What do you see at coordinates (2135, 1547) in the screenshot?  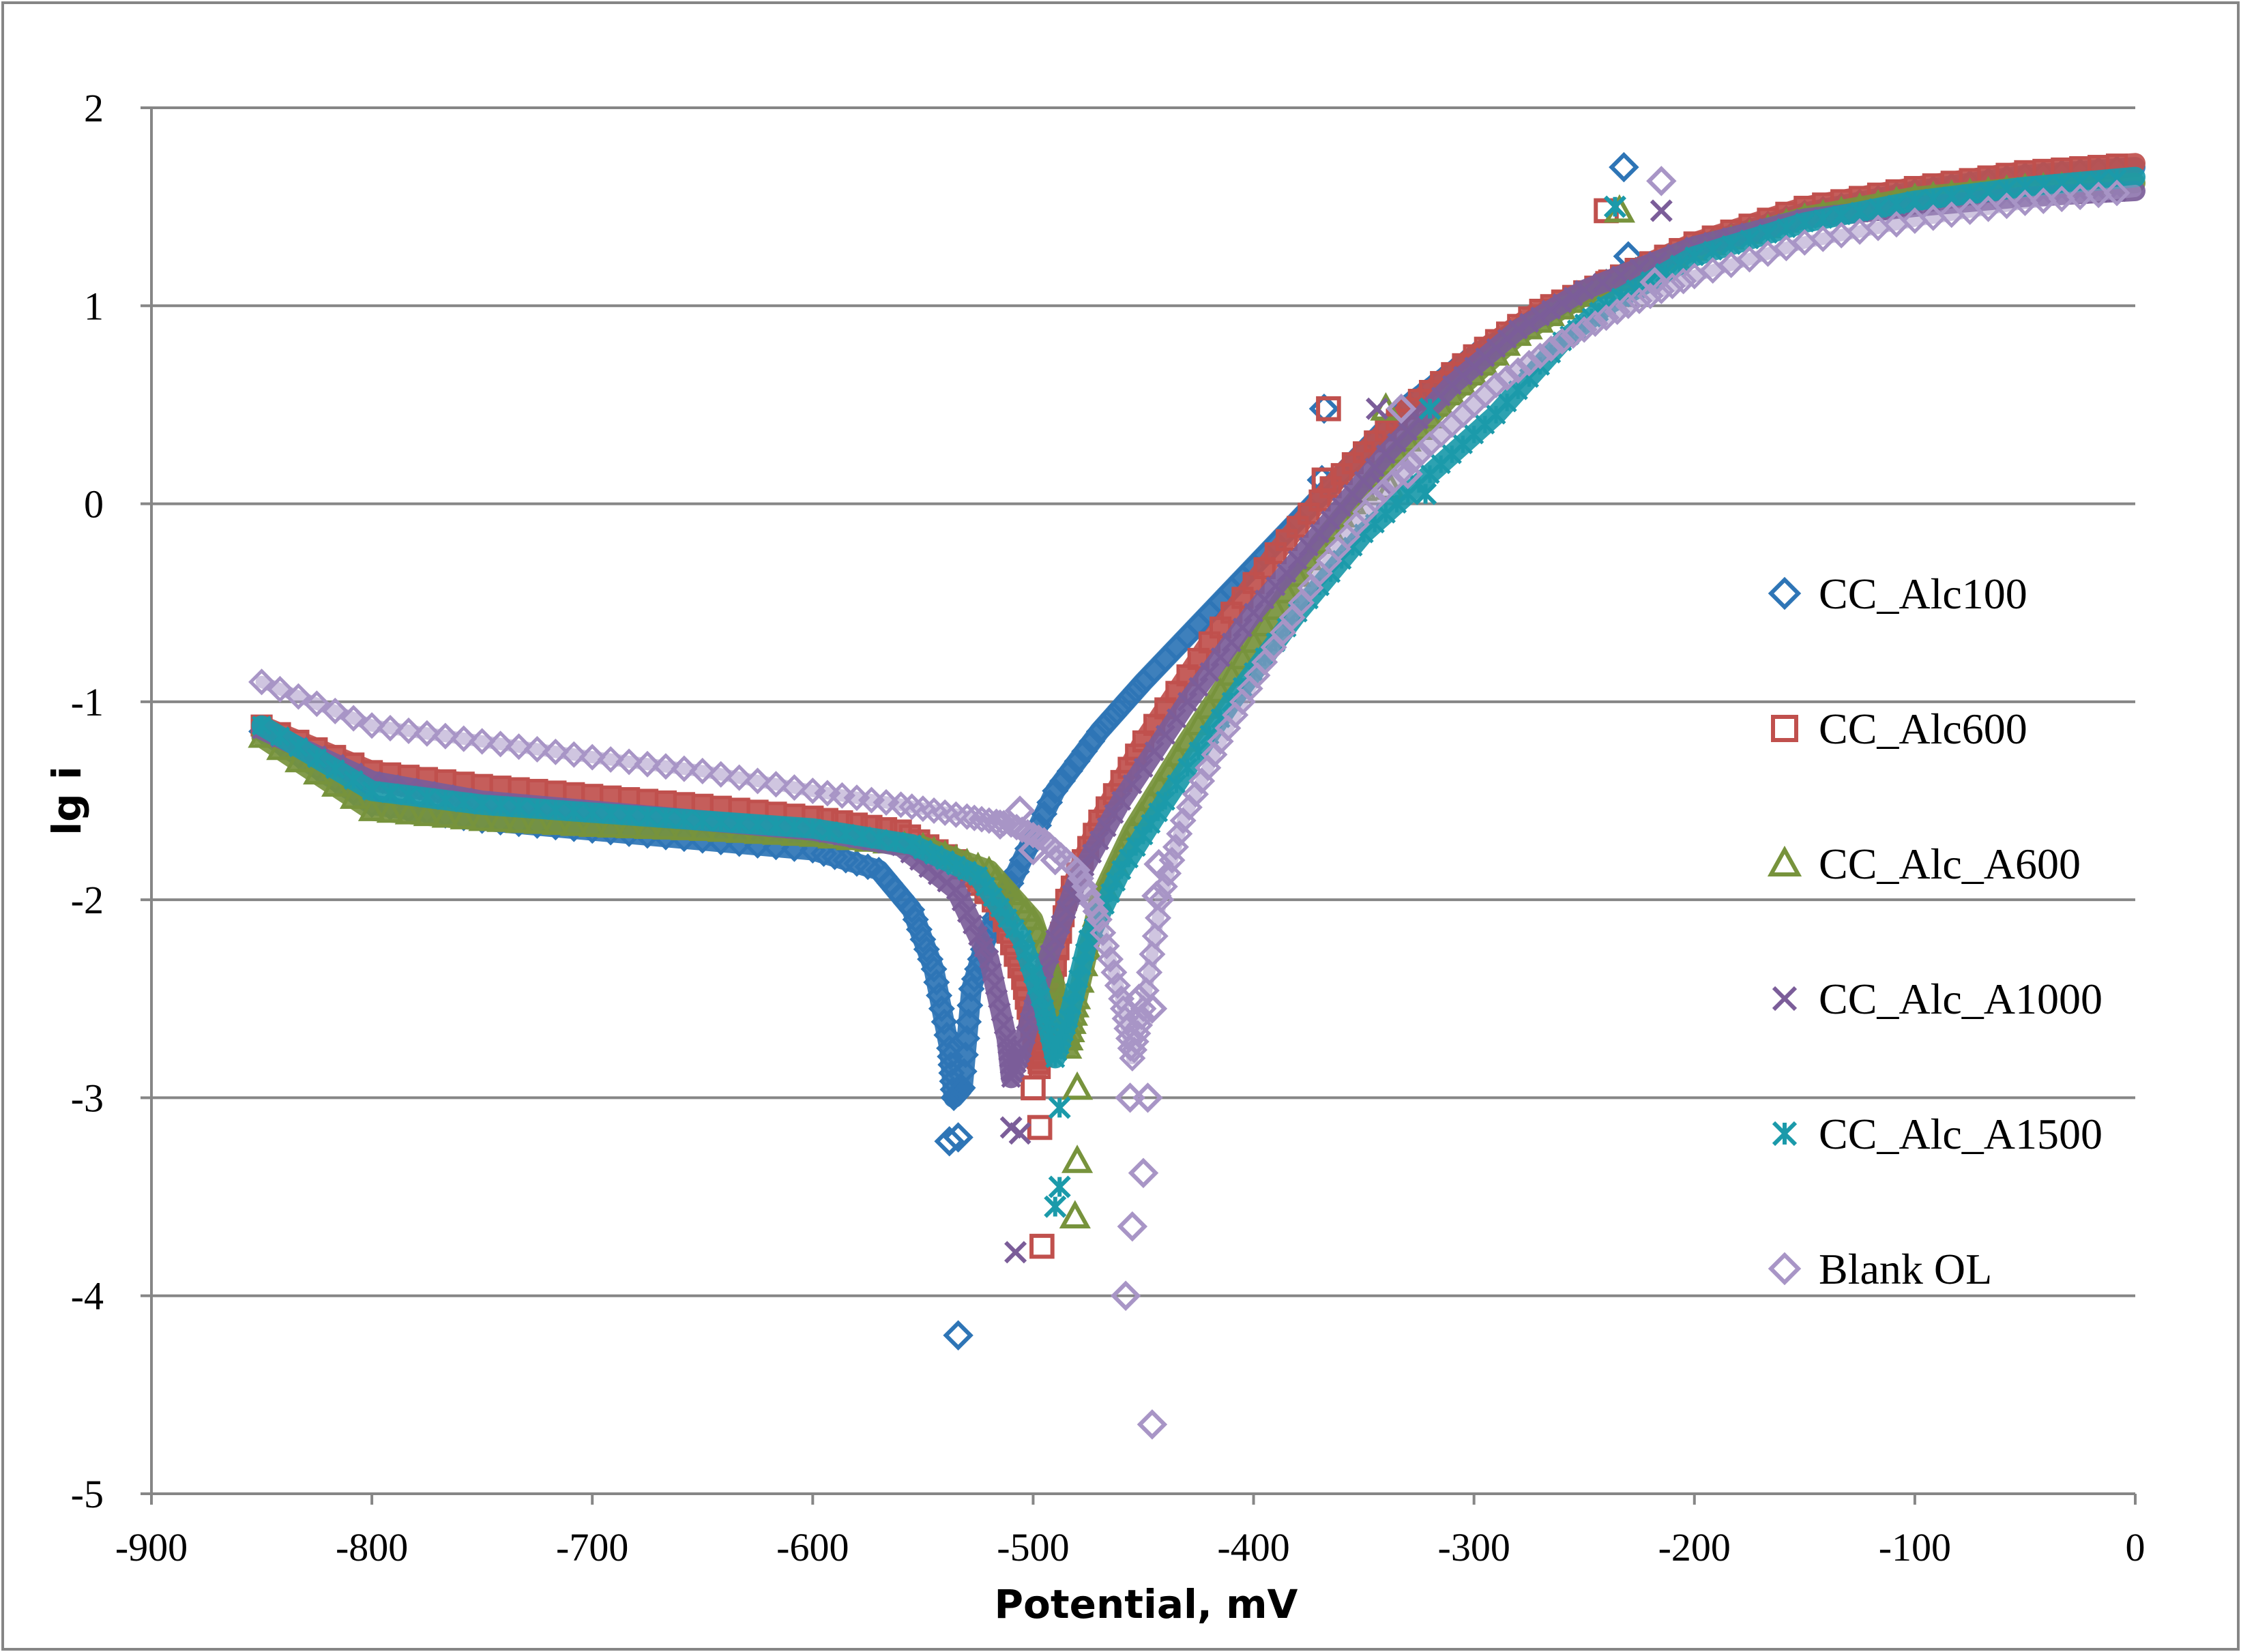 I see `x-tick-label: 0` at bounding box center [2135, 1547].